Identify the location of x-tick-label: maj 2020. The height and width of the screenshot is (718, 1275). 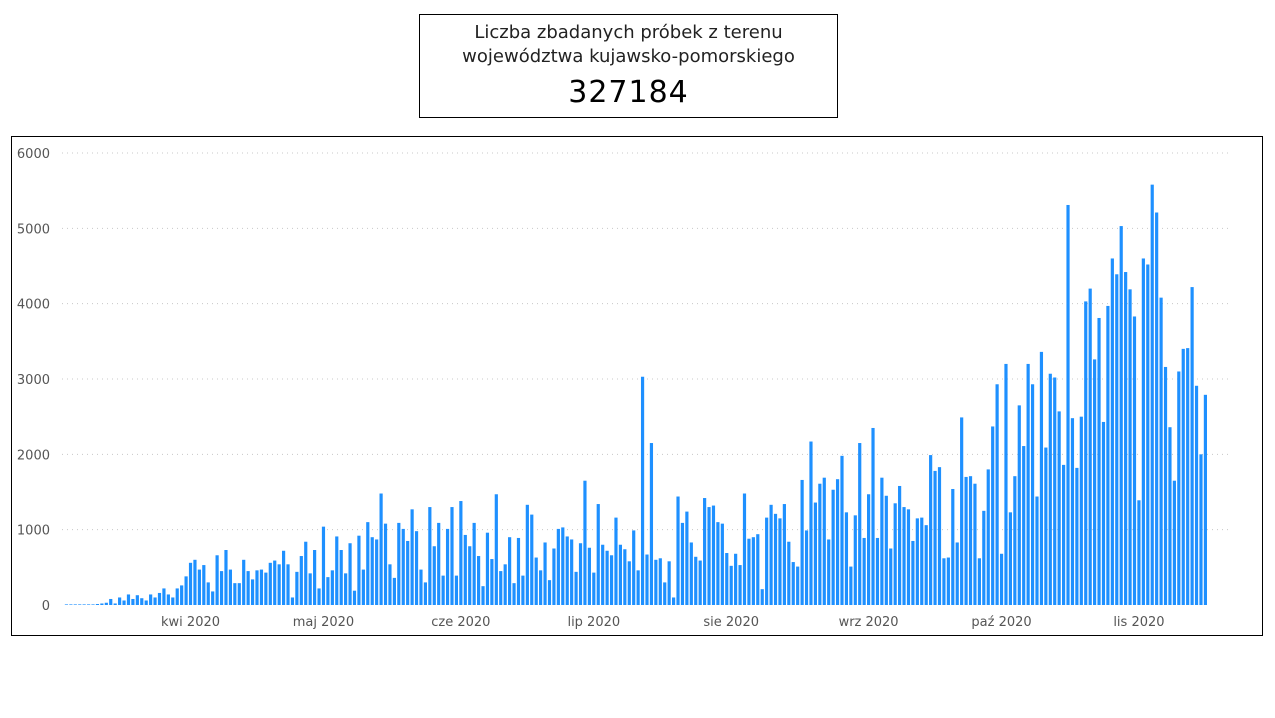
(323, 622).